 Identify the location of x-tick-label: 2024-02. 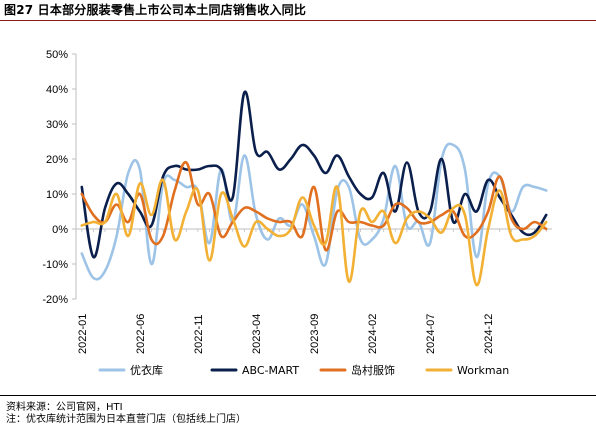
(373, 334).